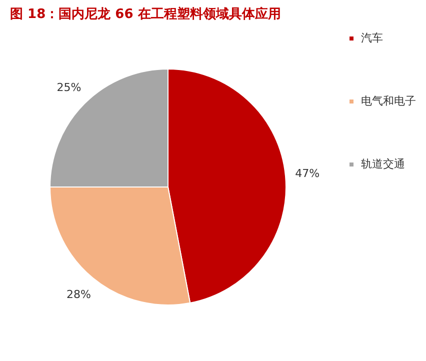 The image size is (426, 361). I want to click on data-label: 47%, so click(307, 173).